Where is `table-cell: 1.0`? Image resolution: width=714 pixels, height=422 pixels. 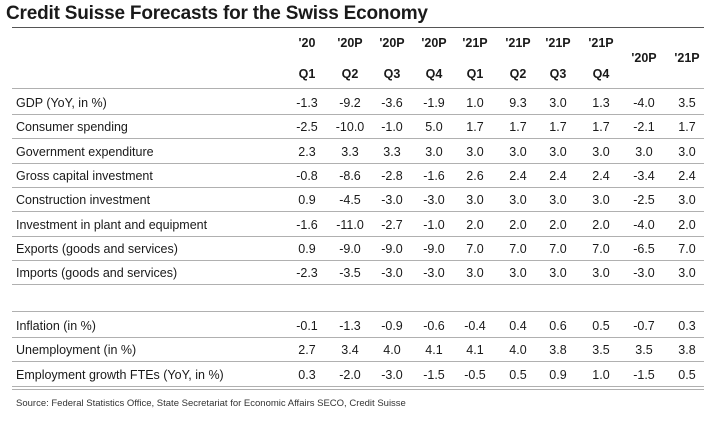 table-cell: 1.0 is located at coordinates (601, 374).